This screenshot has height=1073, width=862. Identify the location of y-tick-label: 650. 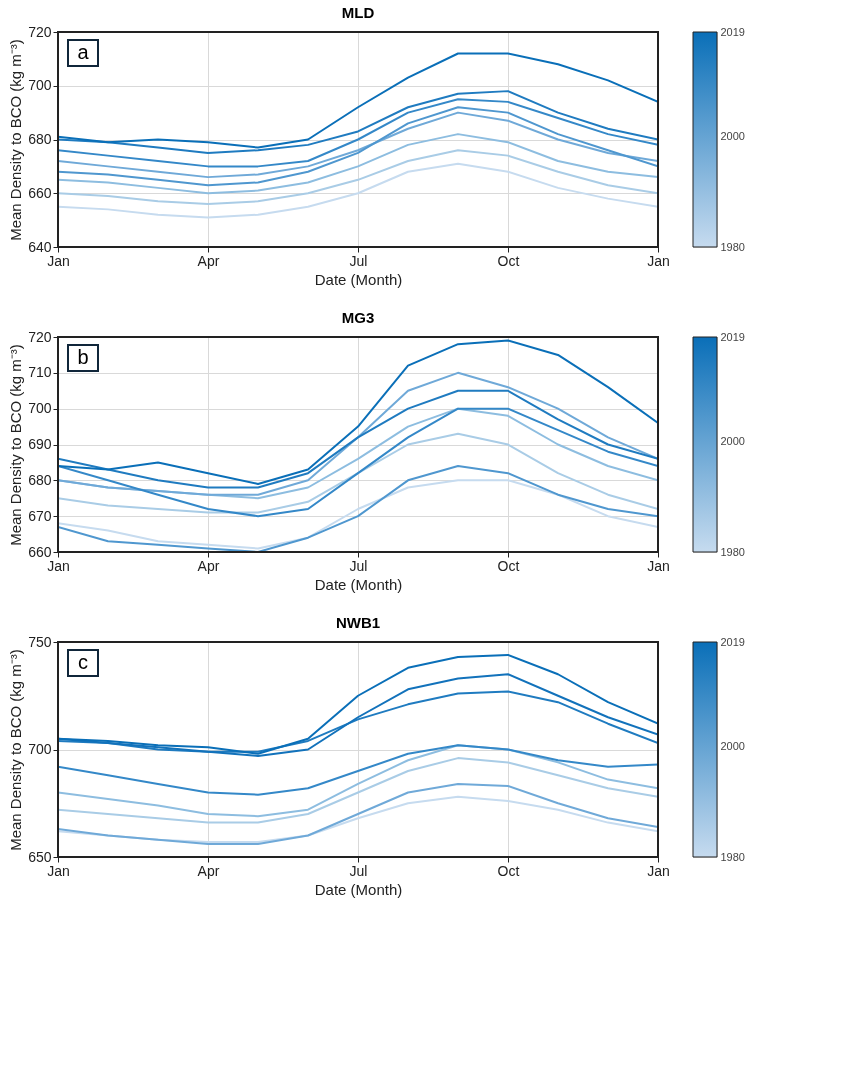
(40, 856).